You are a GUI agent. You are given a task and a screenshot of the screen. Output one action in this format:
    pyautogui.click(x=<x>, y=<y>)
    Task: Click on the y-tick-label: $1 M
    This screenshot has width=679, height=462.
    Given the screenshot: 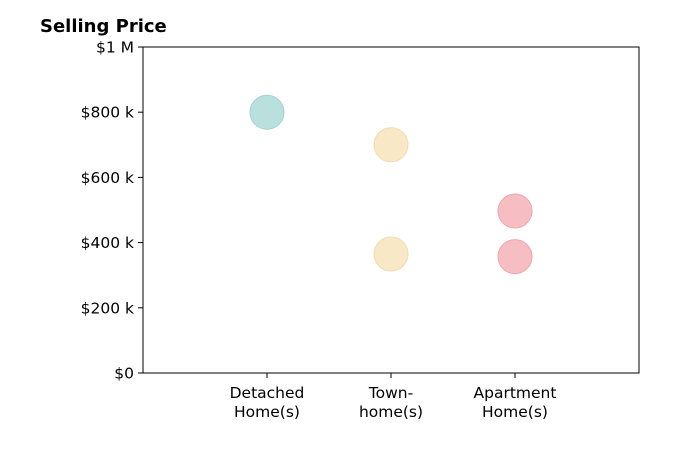 What is the action you would take?
    pyautogui.click(x=115, y=48)
    